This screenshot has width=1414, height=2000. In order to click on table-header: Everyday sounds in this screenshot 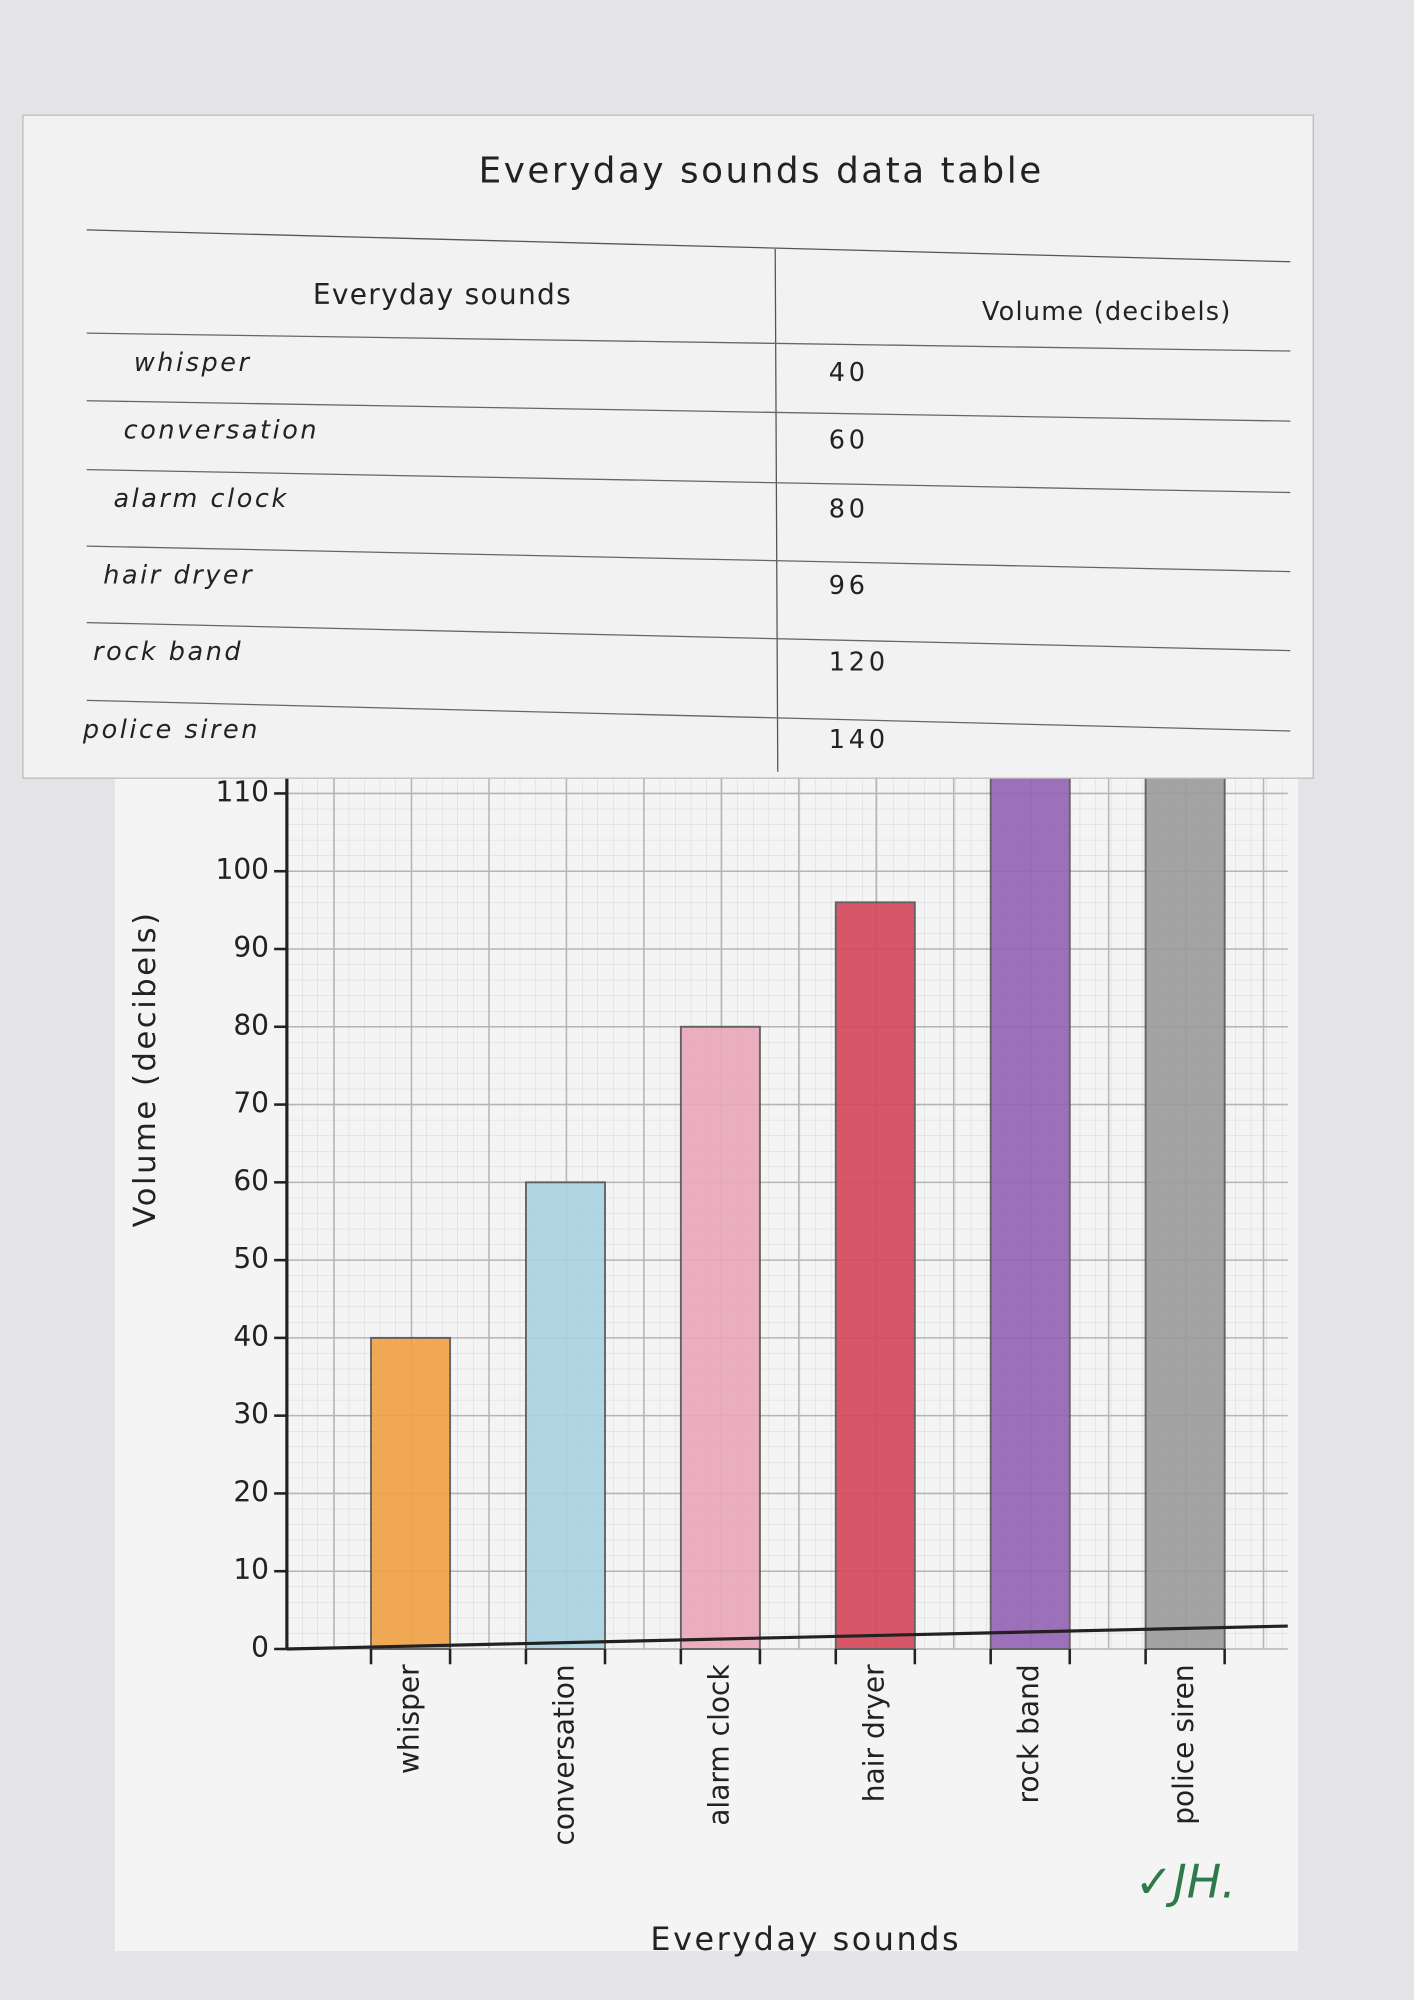, I will do `click(442, 294)`.